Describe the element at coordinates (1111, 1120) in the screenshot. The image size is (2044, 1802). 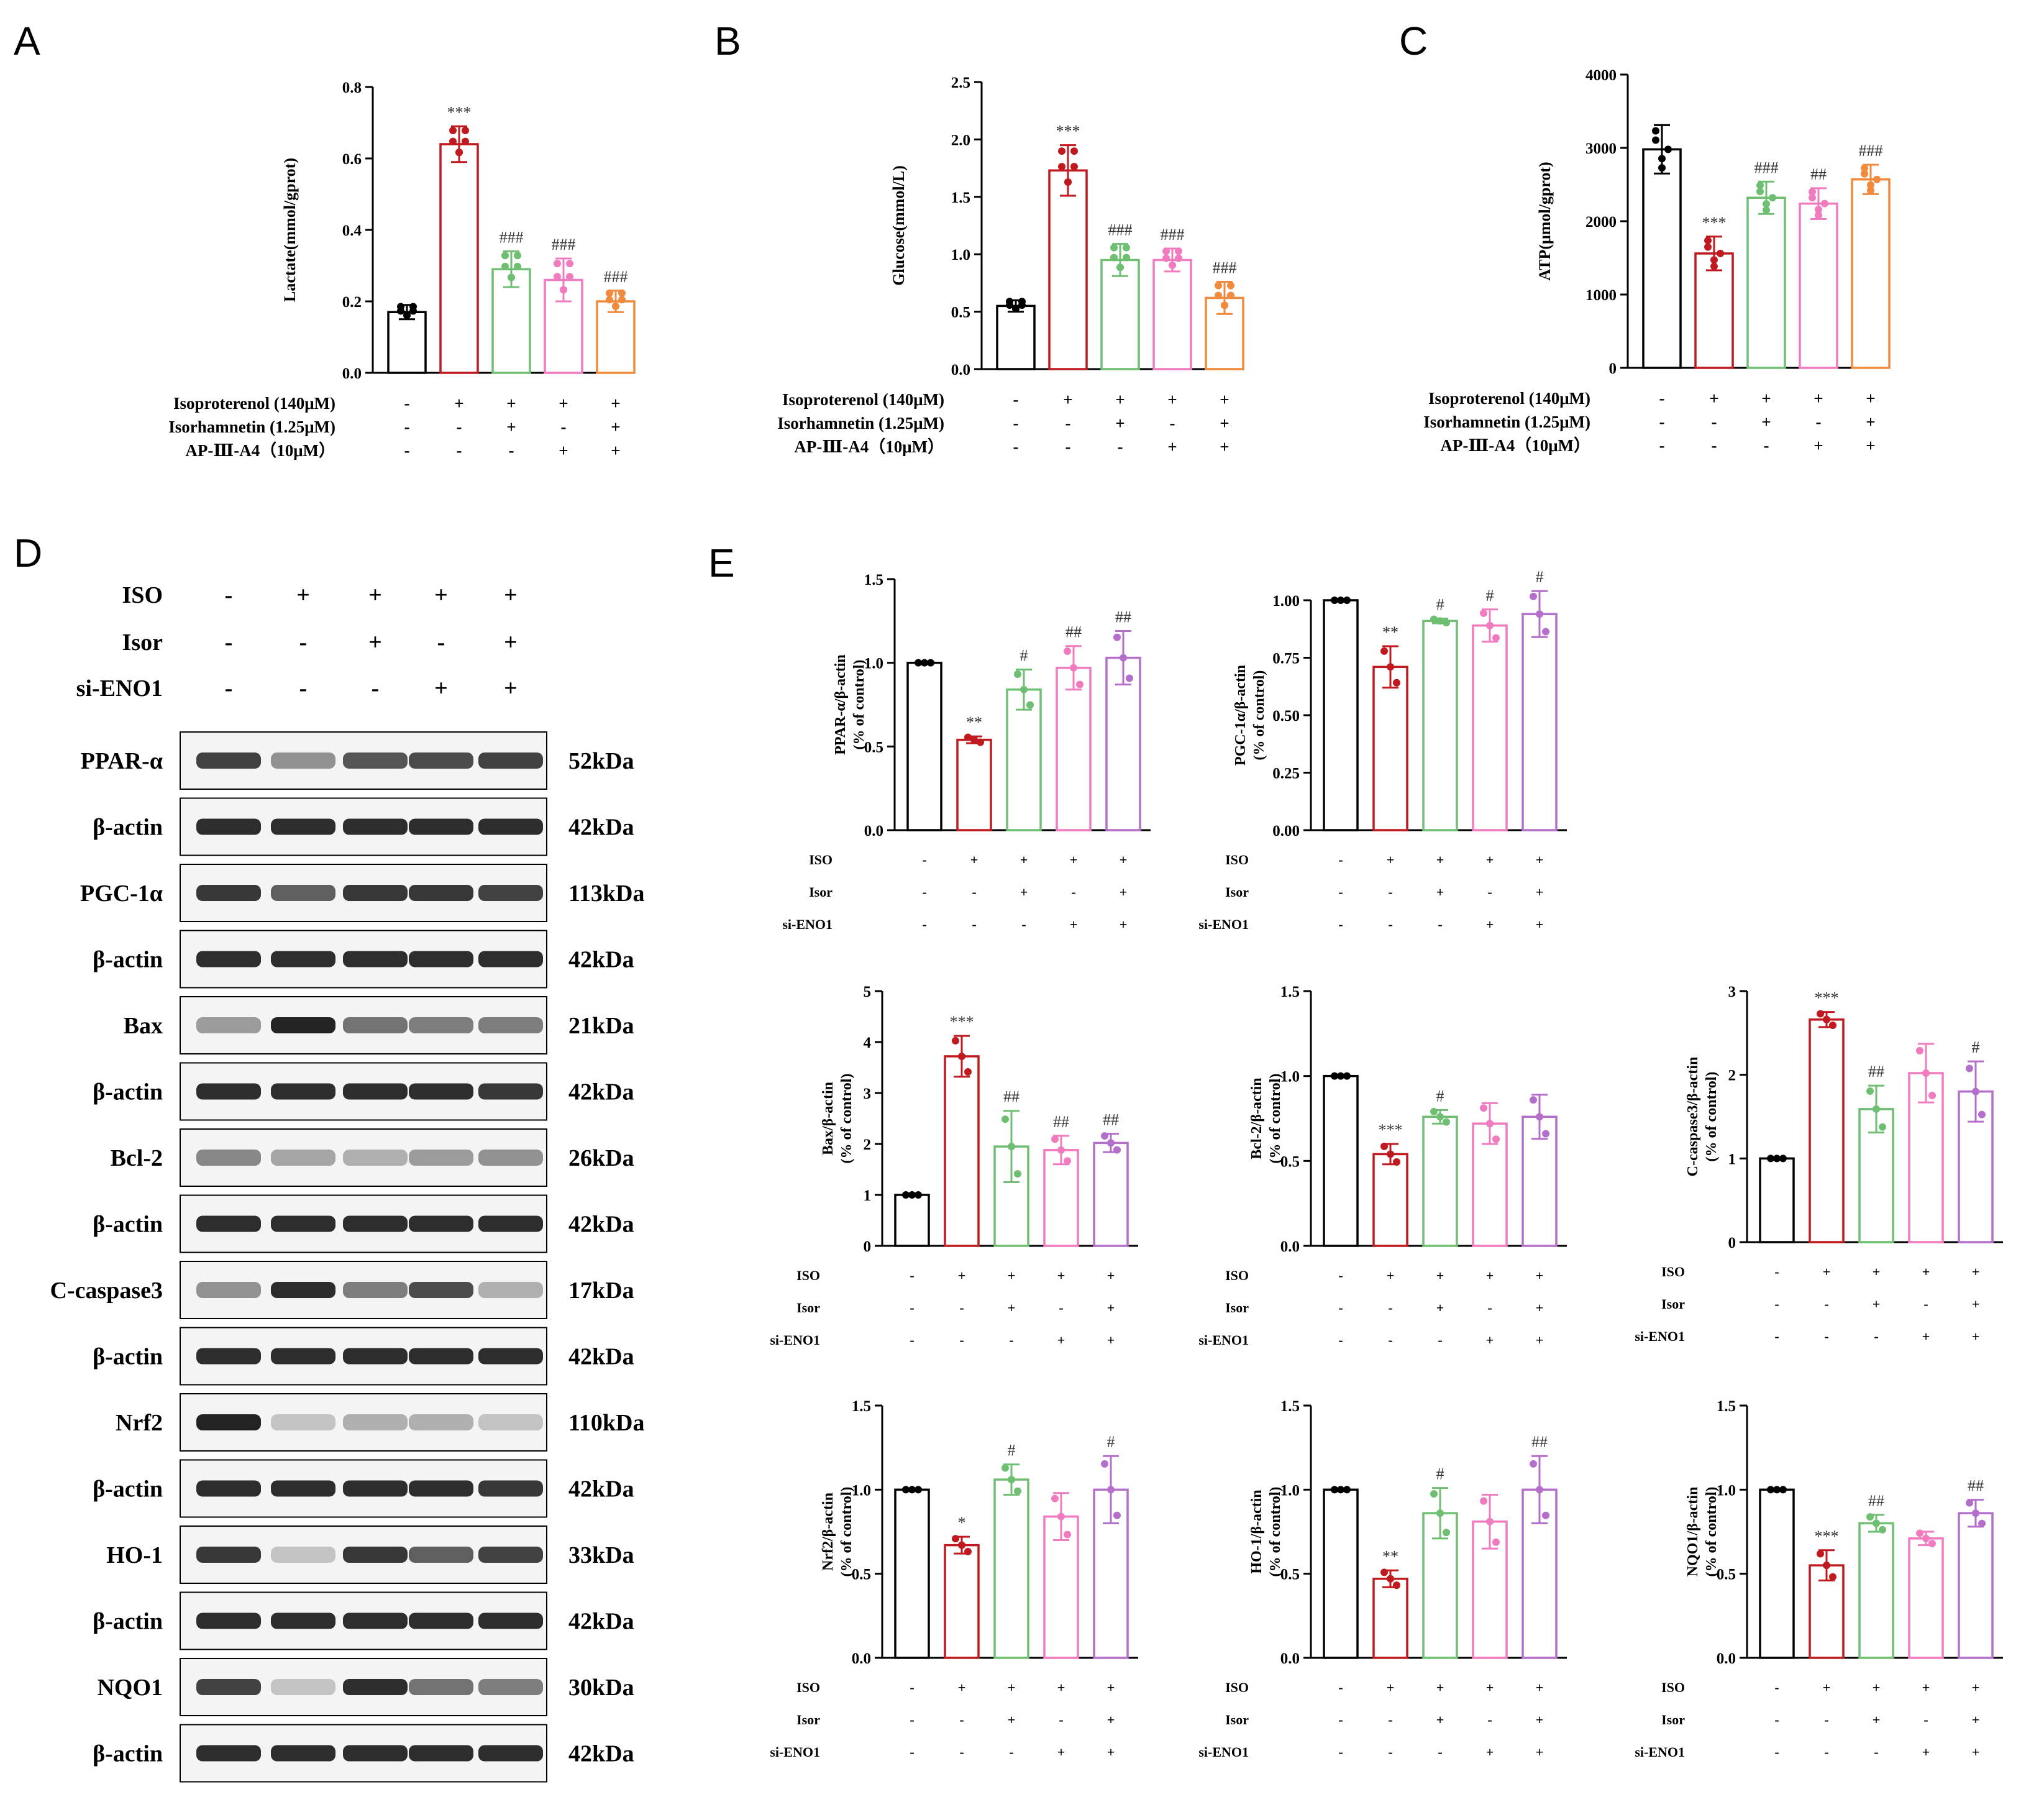
I see `significance-mark: ##` at that location.